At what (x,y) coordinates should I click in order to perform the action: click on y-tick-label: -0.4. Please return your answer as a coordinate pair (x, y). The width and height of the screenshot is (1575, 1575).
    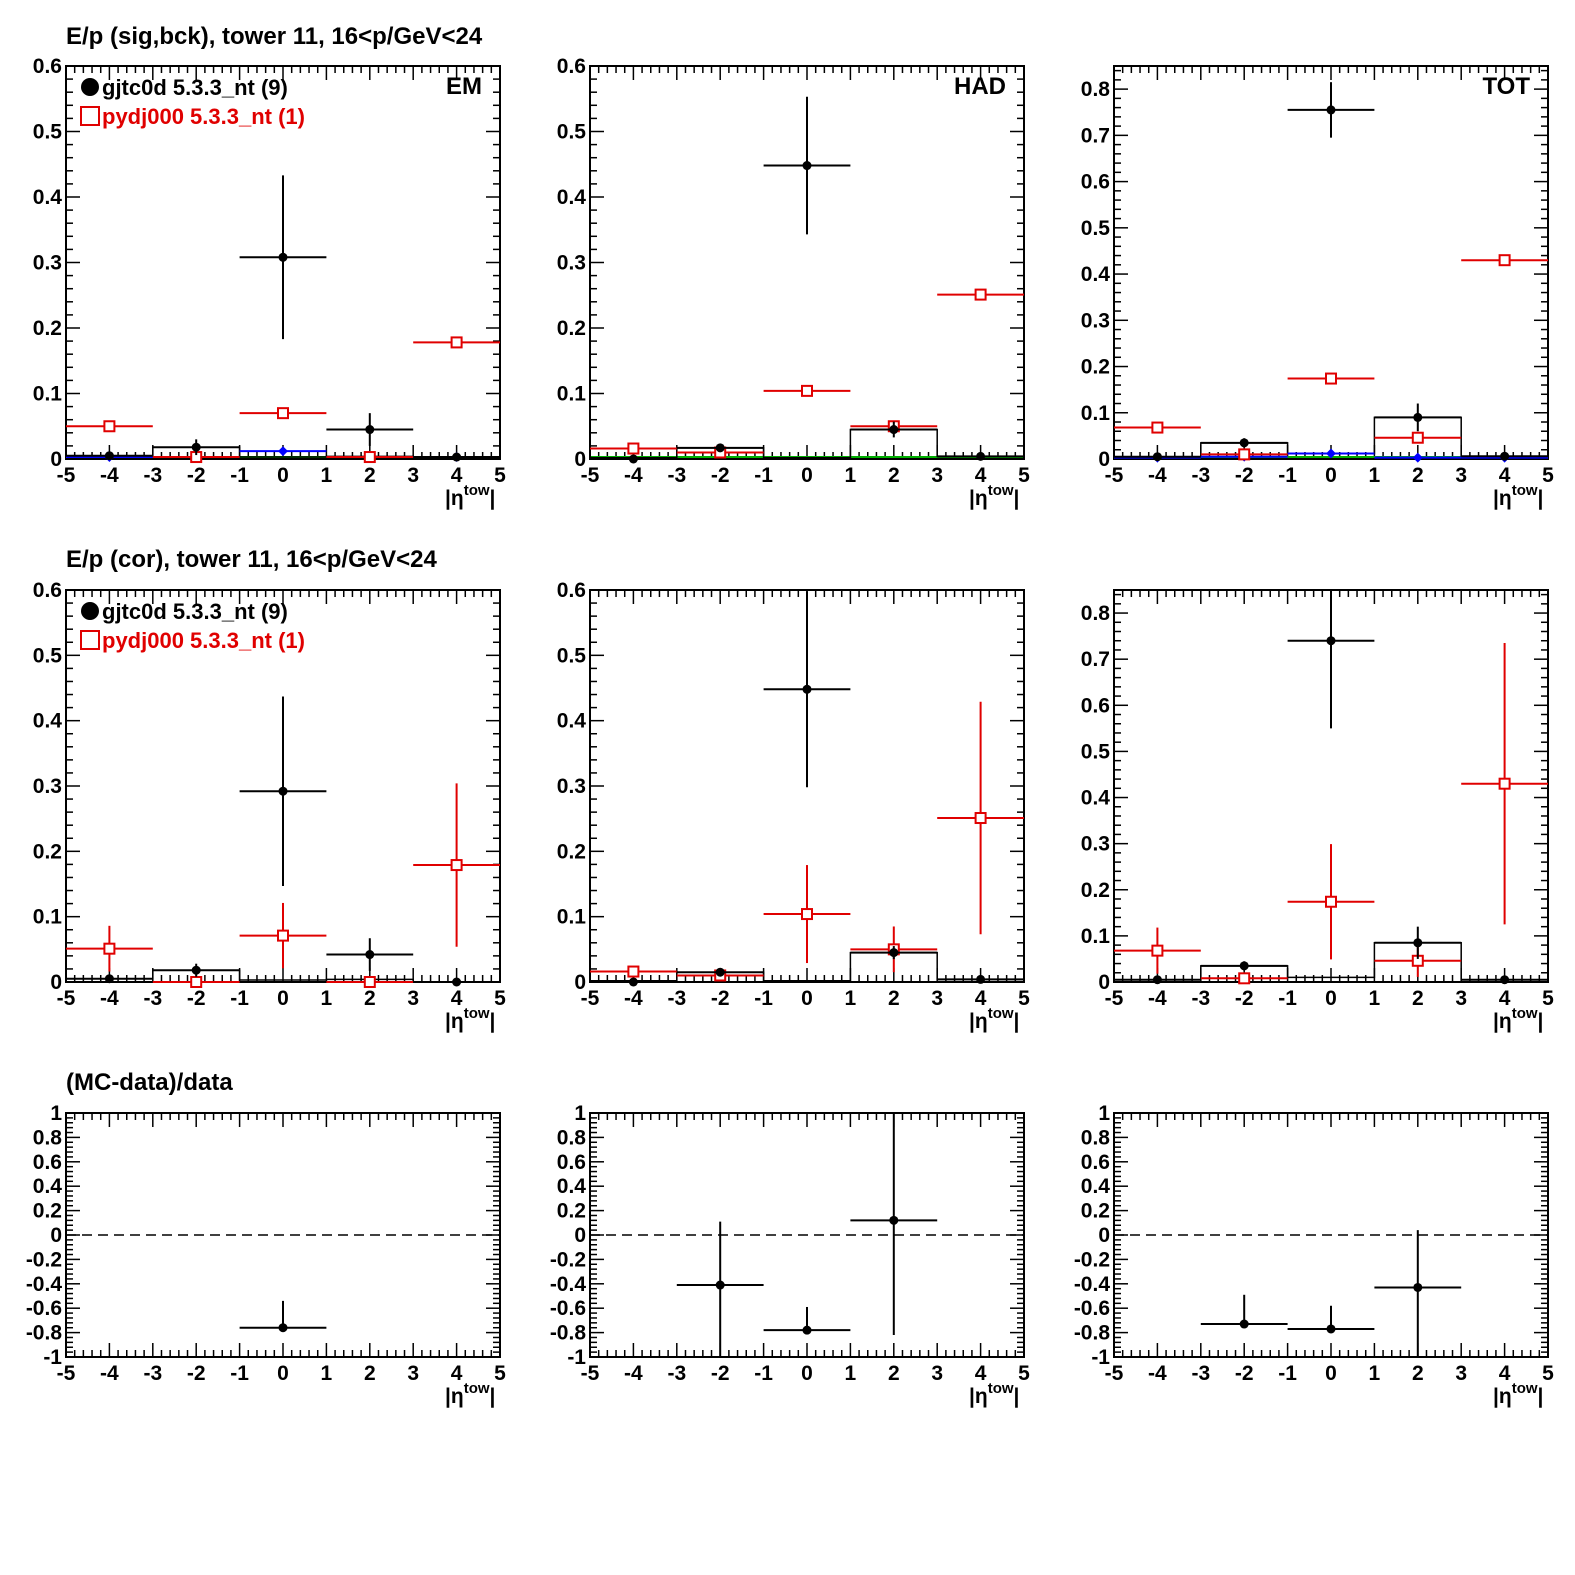
    Looking at the image, I should click on (1092, 1284).